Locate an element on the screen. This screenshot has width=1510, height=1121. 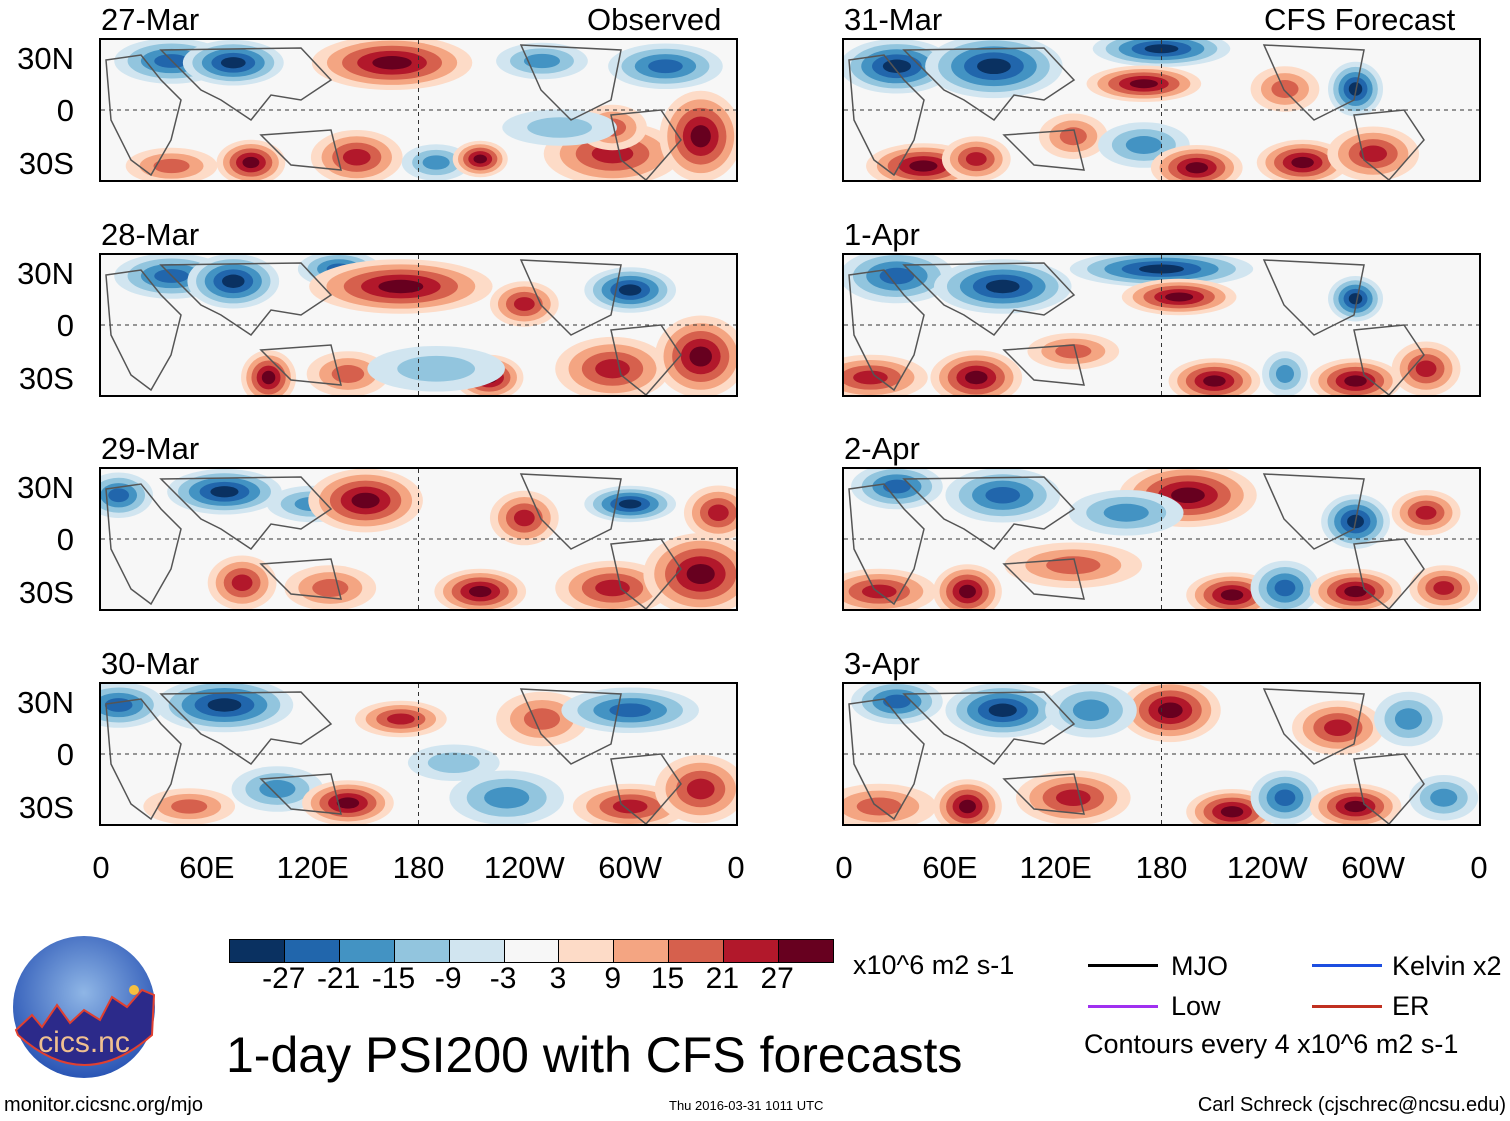
legend-mjo-label: MJO is located at coordinates (1199, 966).